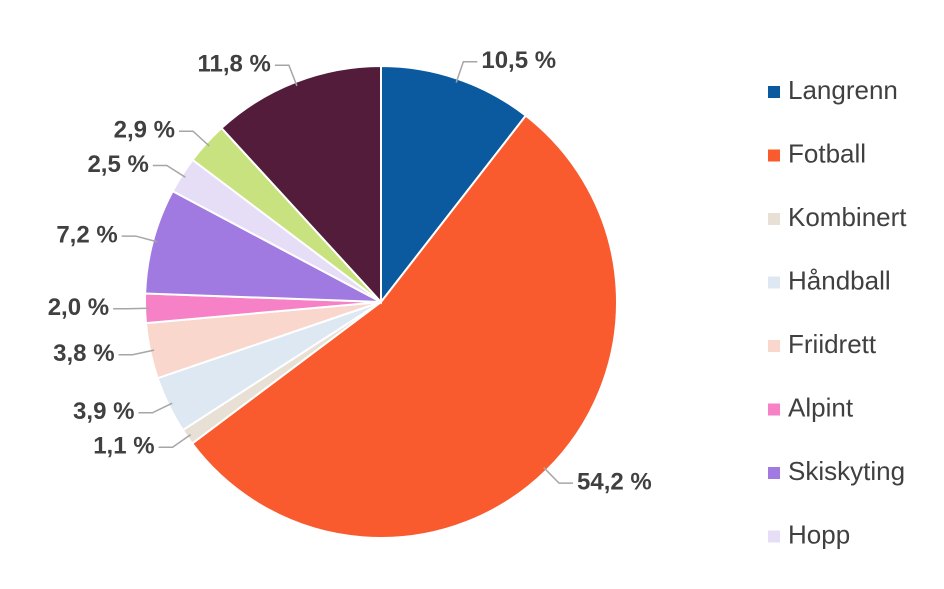  I want to click on legend-label: Friidrett, so click(832, 344).